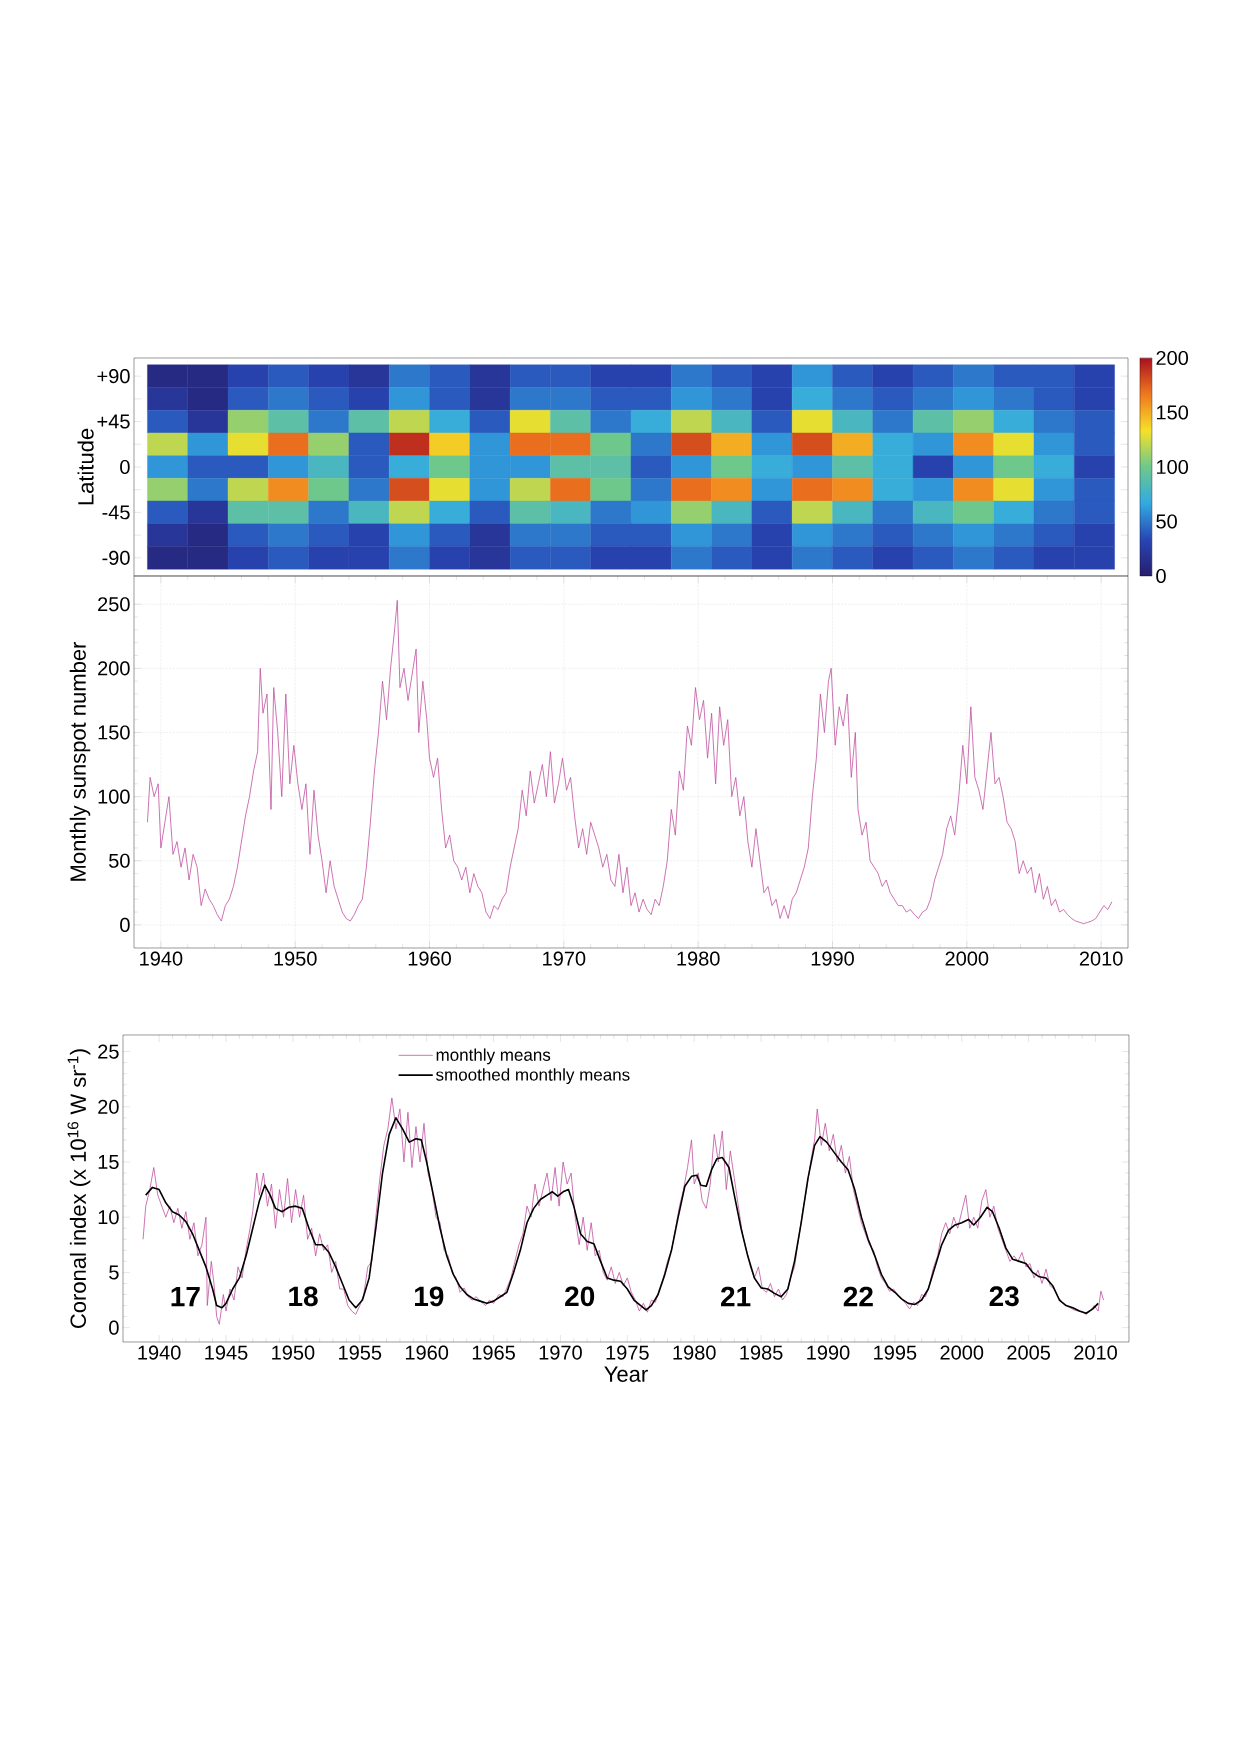 The image size is (1240, 1755). I want to click on y-tick-label: -45, so click(116, 512).